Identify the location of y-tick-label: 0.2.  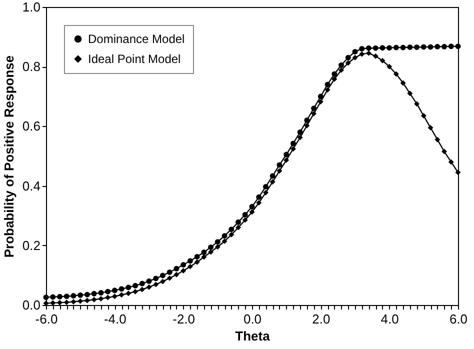
(31, 245).